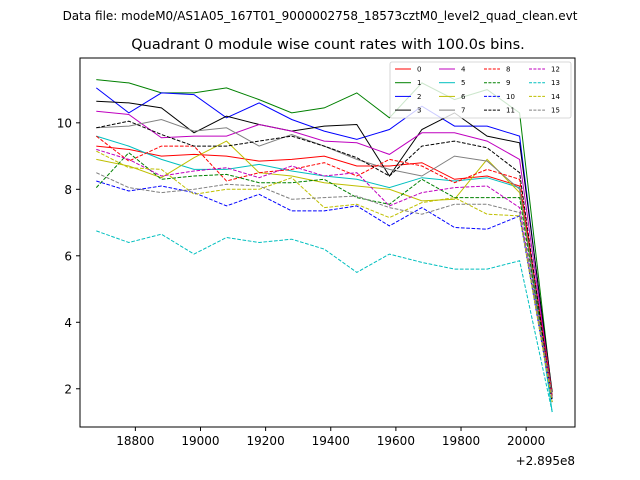 The height and width of the screenshot is (480, 640). Describe the element at coordinates (463, 111) in the screenshot. I see `legend-label-7: 7` at that location.